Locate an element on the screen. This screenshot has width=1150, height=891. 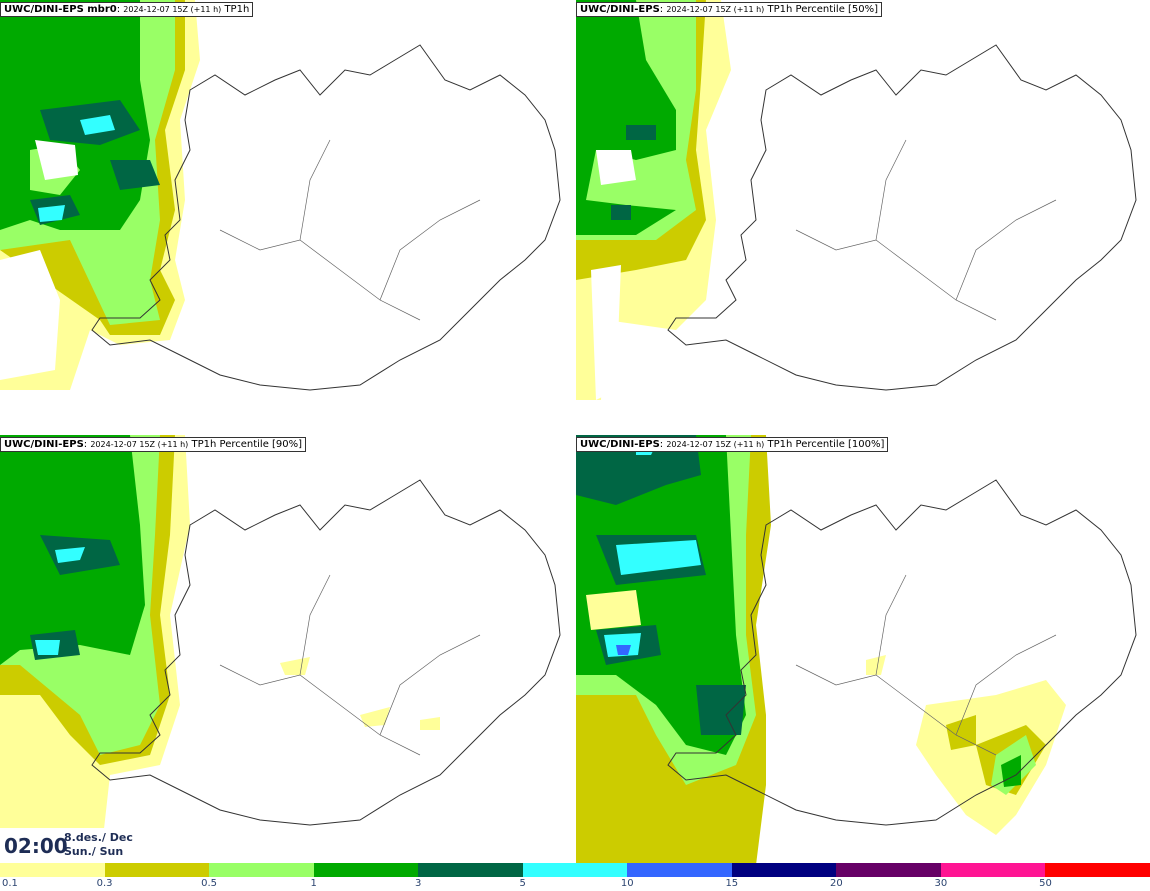
legend-tick: 3 is located at coordinates (418, 883).